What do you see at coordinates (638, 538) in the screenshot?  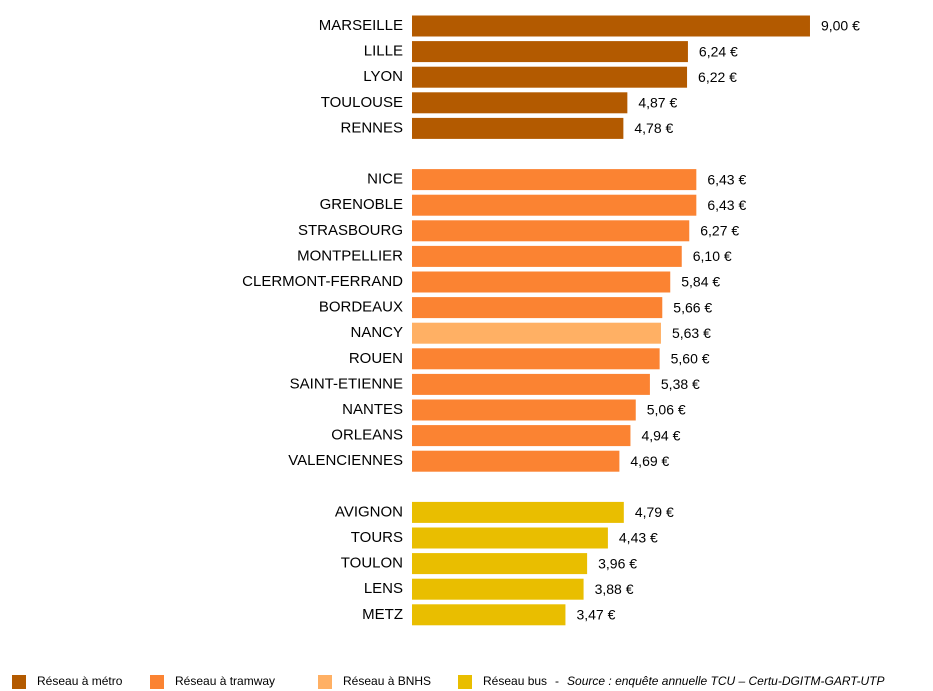 I see `value-label: 4,43 €` at bounding box center [638, 538].